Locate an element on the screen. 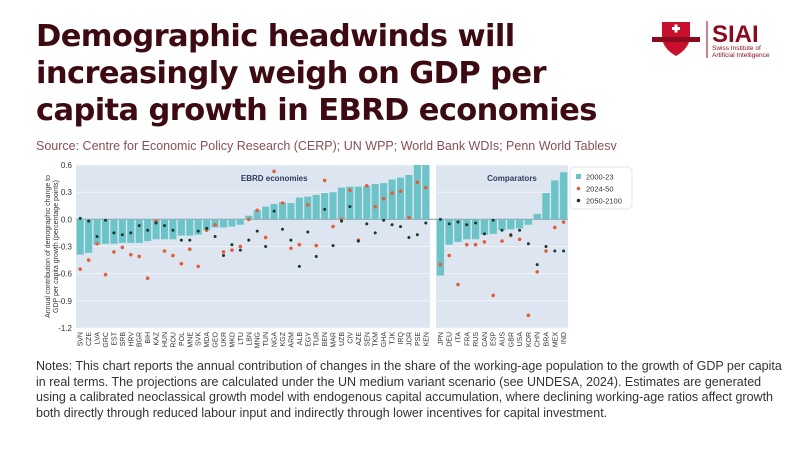  point-2024-50-SEN is located at coordinates (366, 186).